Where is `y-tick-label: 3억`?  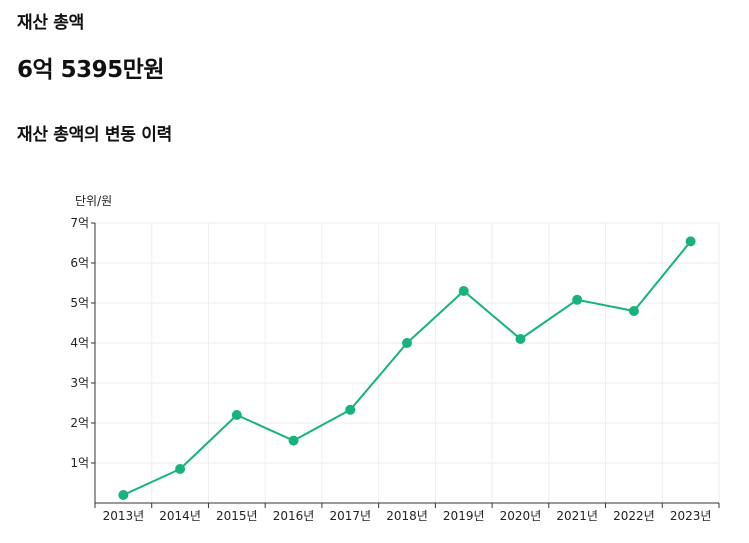
y-tick-label: 3억 is located at coordinates (79, 383).